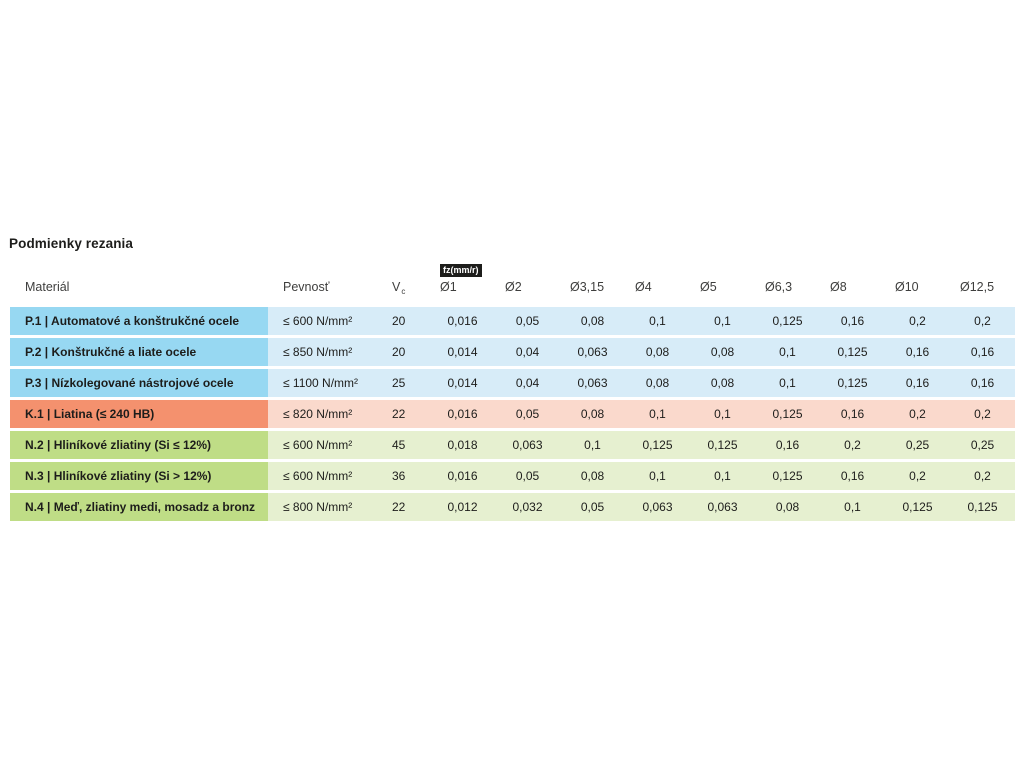  Describe the element at coordinates (139, 352) in the screenshot. I see `material-cell: P.2 | Konštrukčné a liate ocele` at that location.